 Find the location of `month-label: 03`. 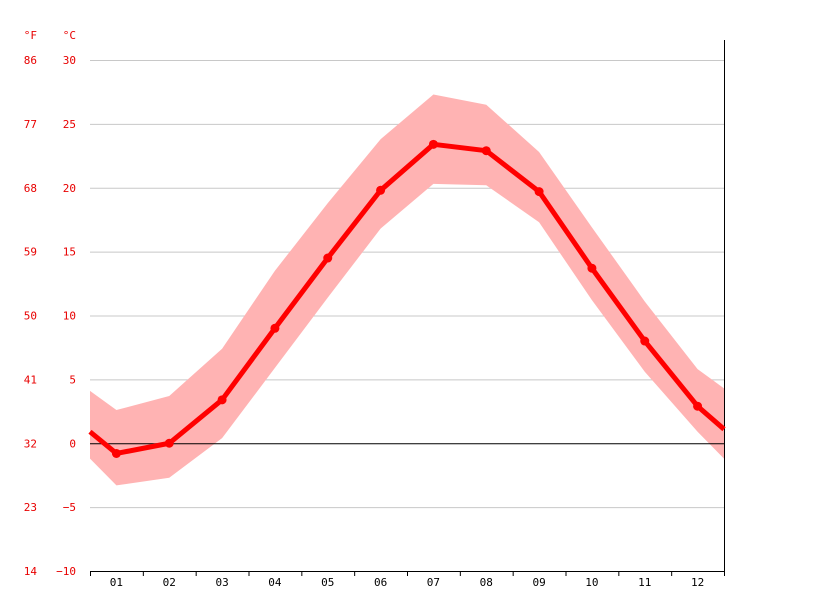

month-label: 03 is located at coordinates (221, 582).